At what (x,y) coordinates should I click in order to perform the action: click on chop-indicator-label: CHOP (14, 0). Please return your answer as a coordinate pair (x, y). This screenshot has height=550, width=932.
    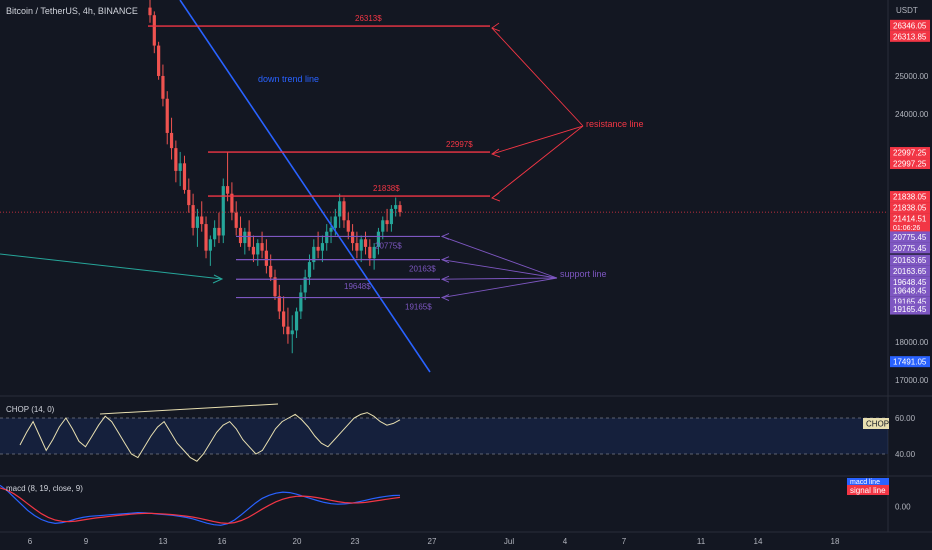
    Looking at the image, I should click on (30, 409).